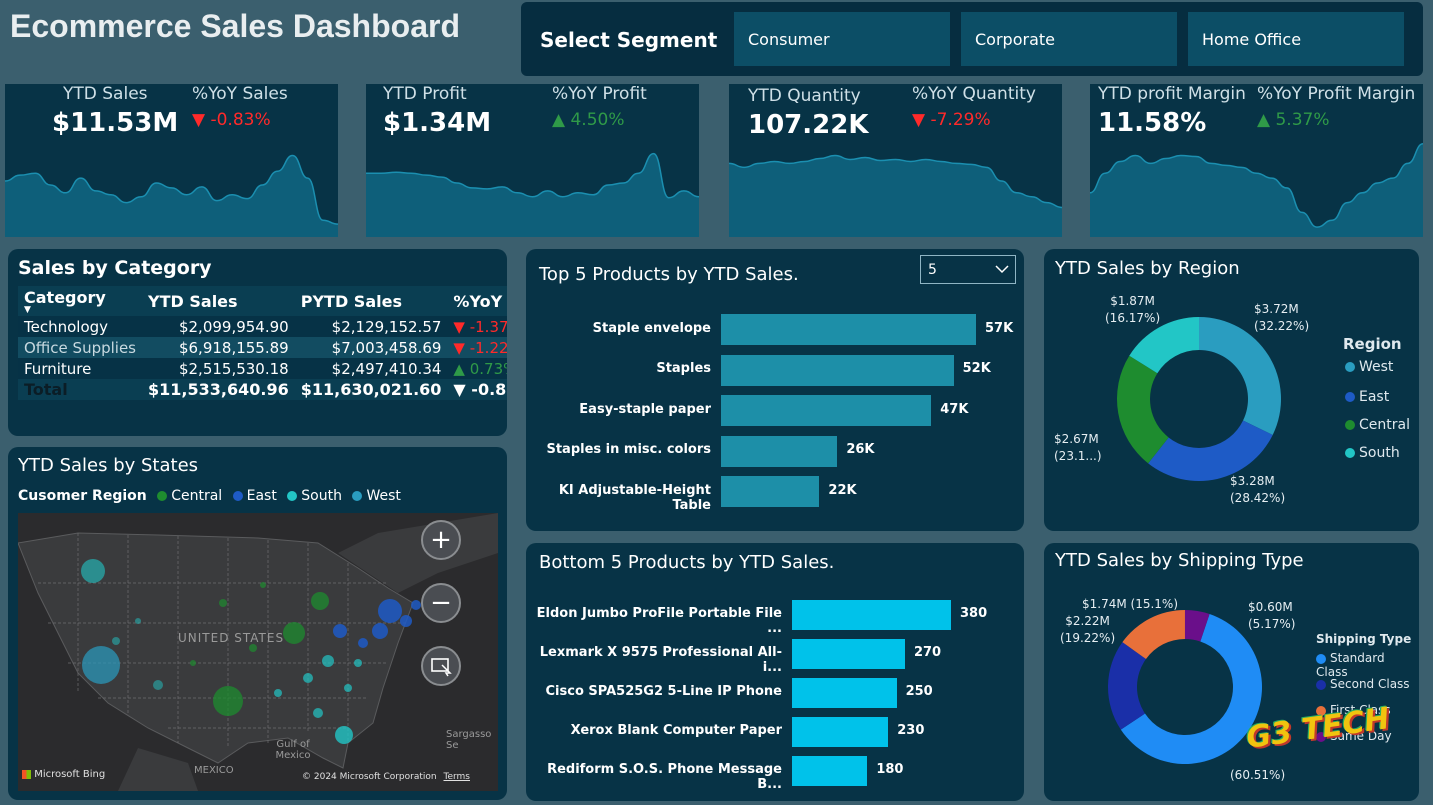 Image resolution: width=1433 pixels, height=805 pixels. What do you see at coordinates (1377, 425) in the screenshot?
I see `legend-central: Central` at bounding box center [1377, 425].